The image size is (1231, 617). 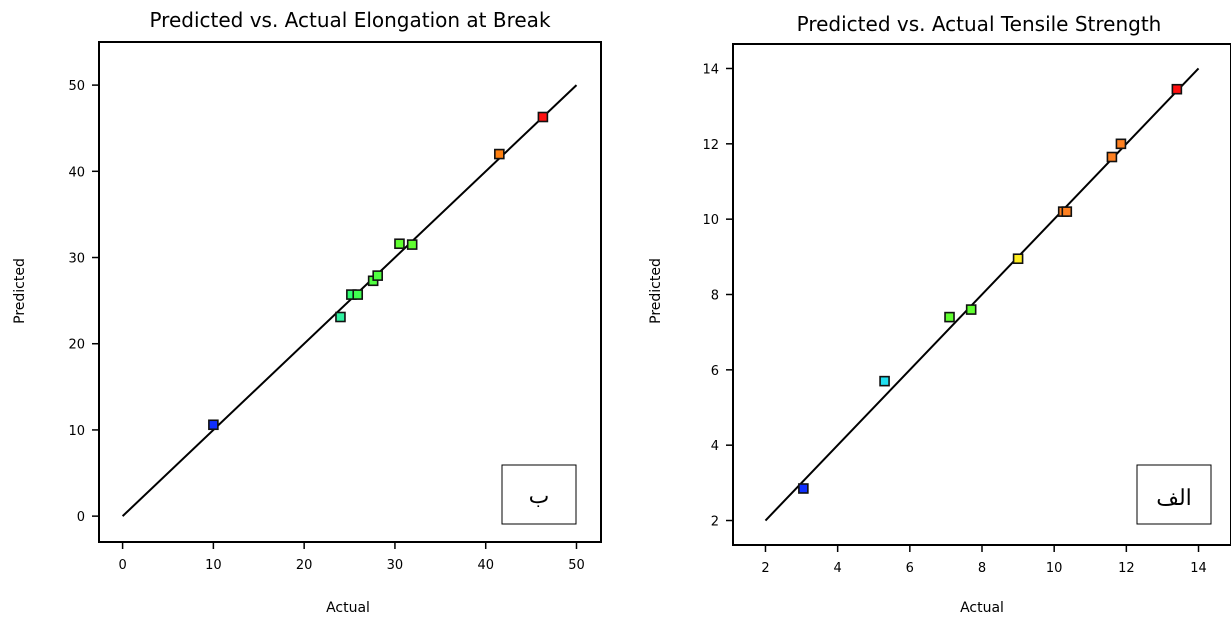 I want to click on chart-elongation-ytick-label: 40, so click(x=76, y=172).